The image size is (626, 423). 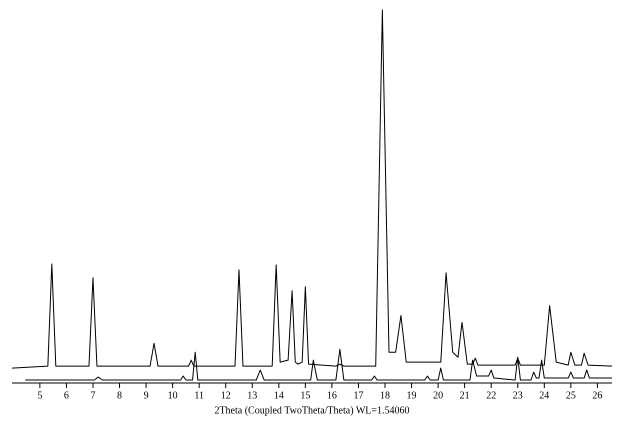 What do you see at coordinates (146, 395) in the screenshot?
I see `x-tick-label: 9` at bounding box center [146, 395].